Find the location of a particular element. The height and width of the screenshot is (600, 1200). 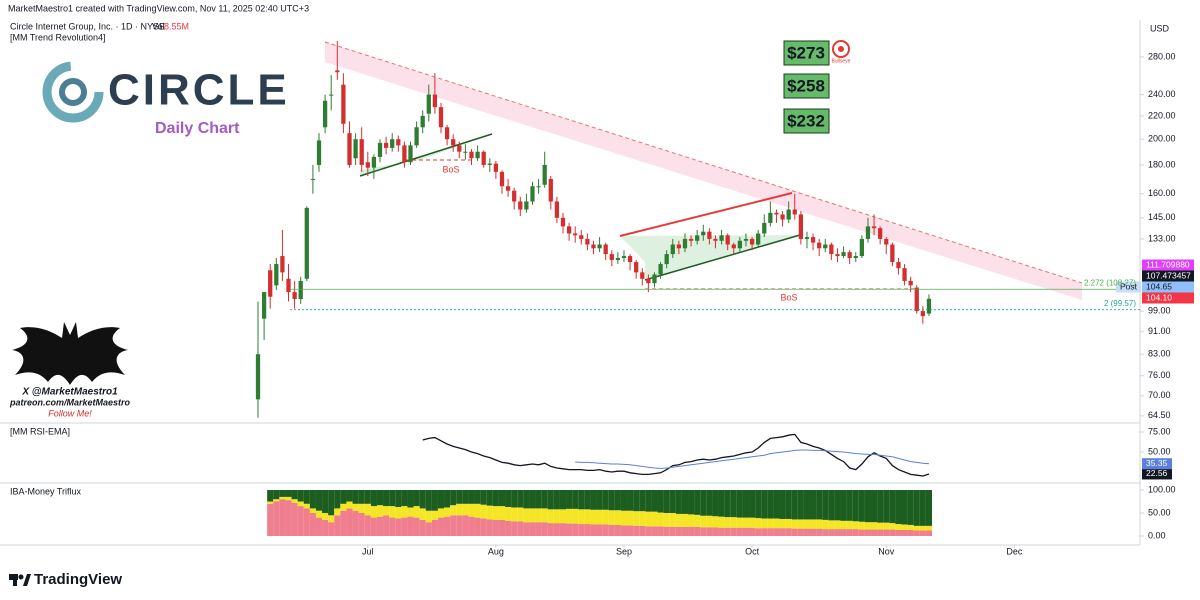

y-tick-label: 83.00 is located at coordinates (1159, 354).